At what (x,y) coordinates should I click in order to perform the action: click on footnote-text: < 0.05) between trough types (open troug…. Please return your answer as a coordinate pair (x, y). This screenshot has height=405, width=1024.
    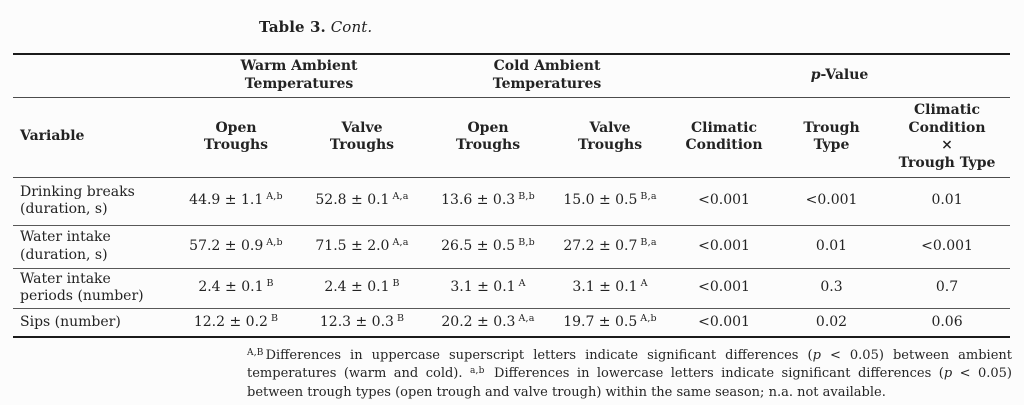
    Looking at the image, I should click on (629, 383).